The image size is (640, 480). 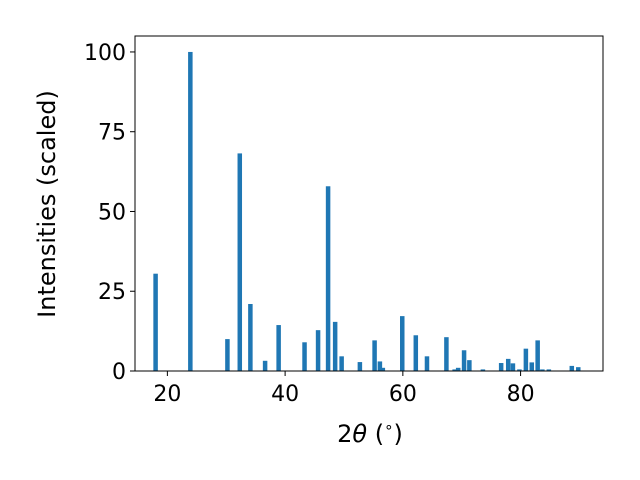 What do you see at coordinates (285, 394) in the screenshot?
I see `x-tick-label: 40` at bounding box center [285, 394].